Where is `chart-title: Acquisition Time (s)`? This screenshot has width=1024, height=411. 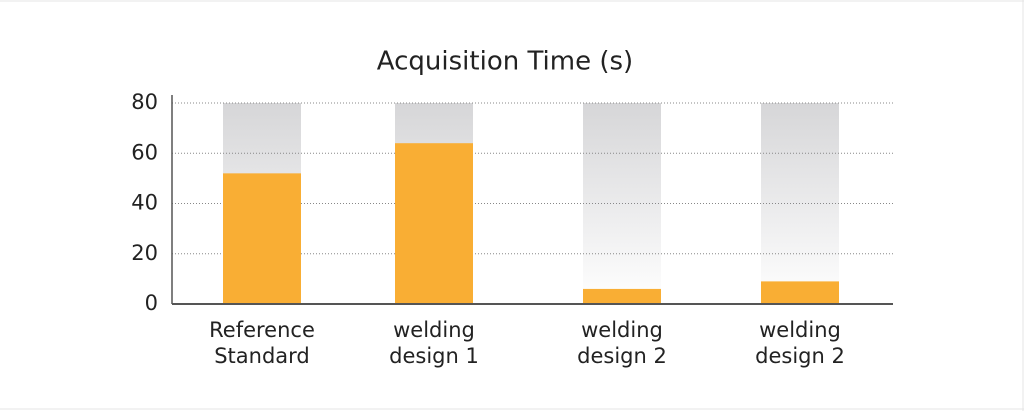 chart-title: Acquisition Time (s) is located at coordinates (505, 62).